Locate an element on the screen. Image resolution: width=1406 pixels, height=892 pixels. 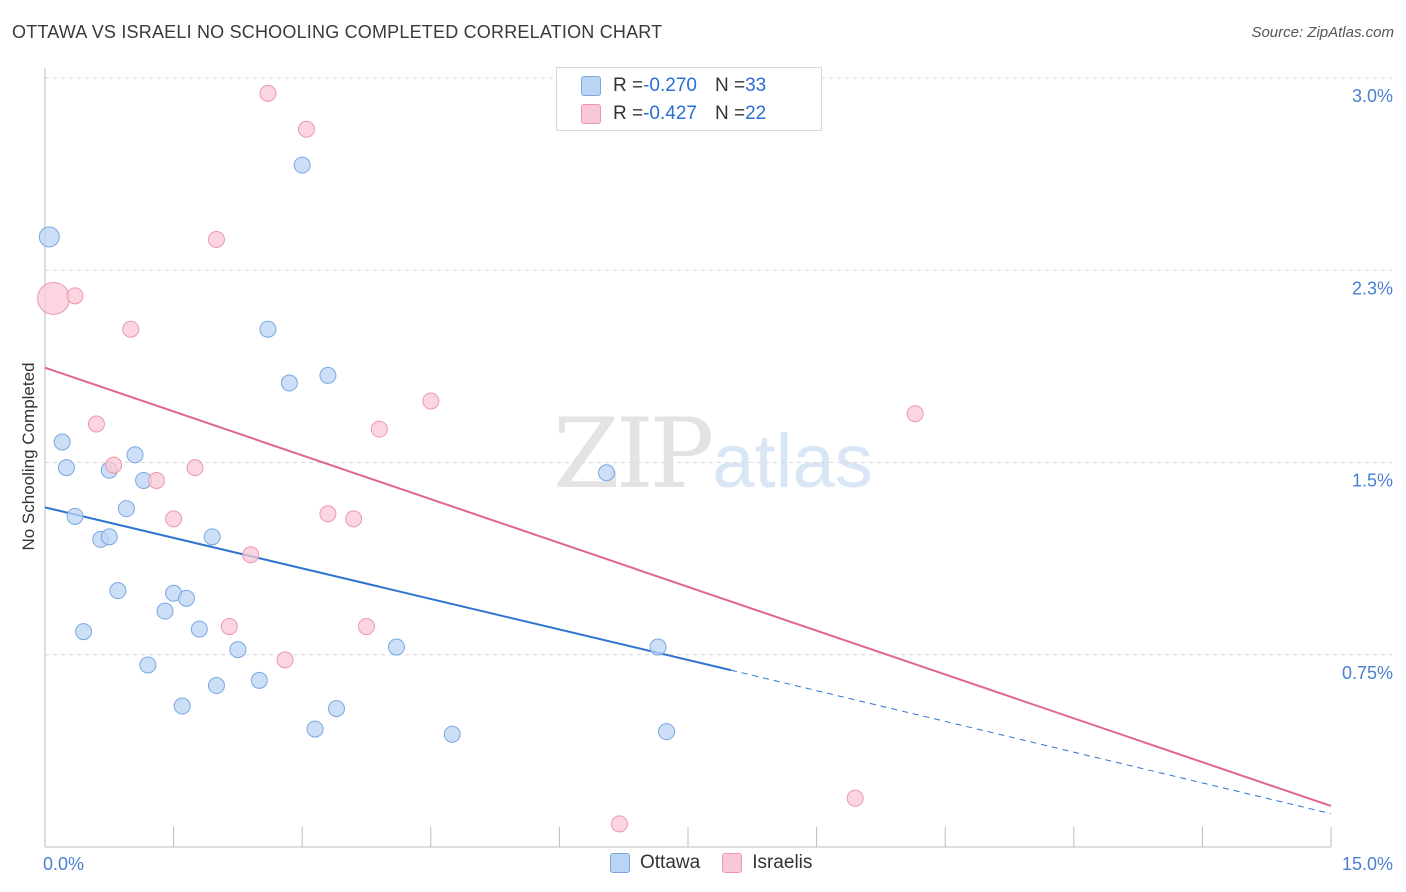
legend-row-ottawa: R = -0.270 N = 33 is located at coordinates (673, 86).